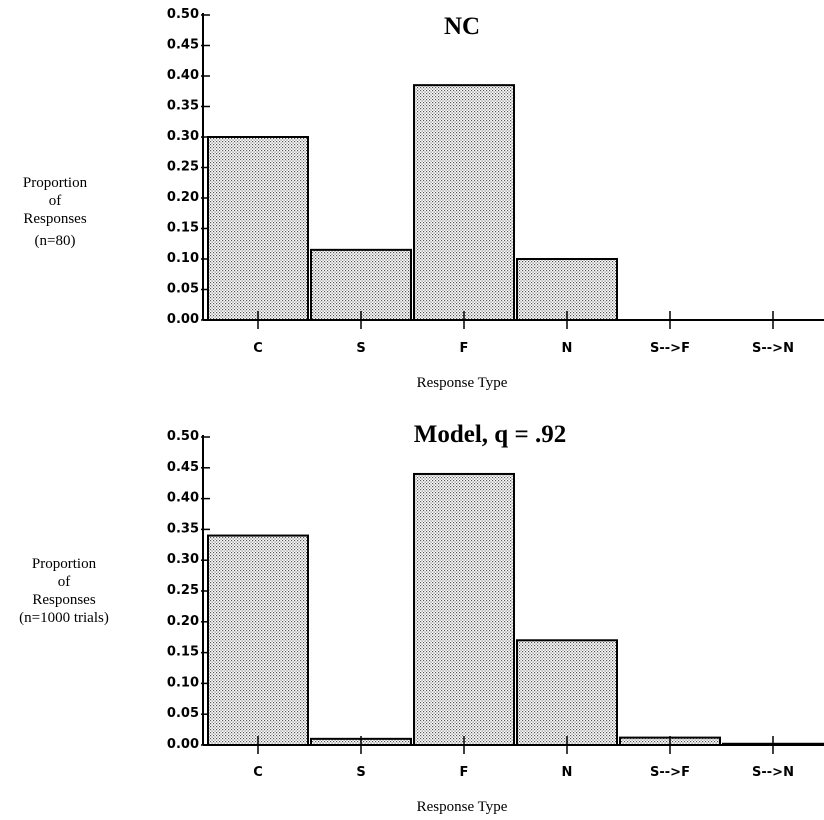  I want to click on y-axis-label-line: (n=1000 trials), so click(64, 618).